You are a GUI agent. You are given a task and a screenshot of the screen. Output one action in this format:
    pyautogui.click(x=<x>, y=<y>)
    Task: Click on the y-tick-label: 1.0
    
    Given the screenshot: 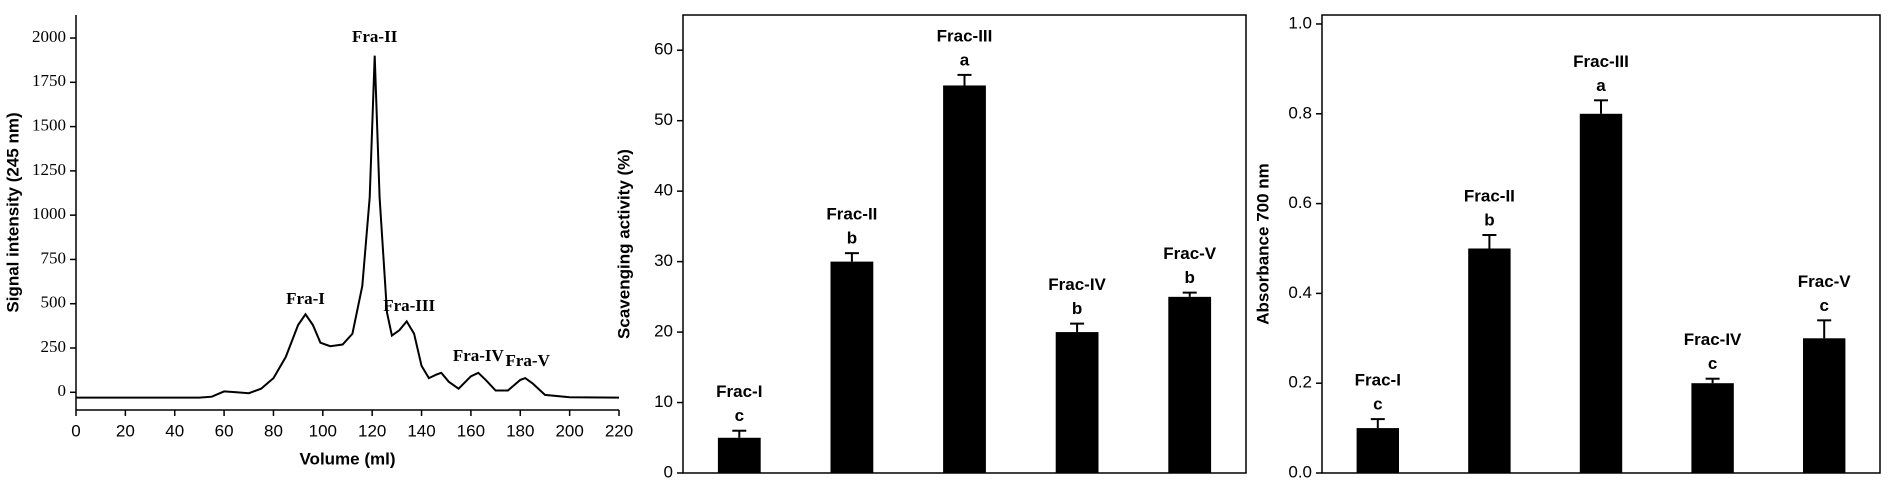 What is the action you would take?
    pyautogui.click(x=1300, y=22)
    